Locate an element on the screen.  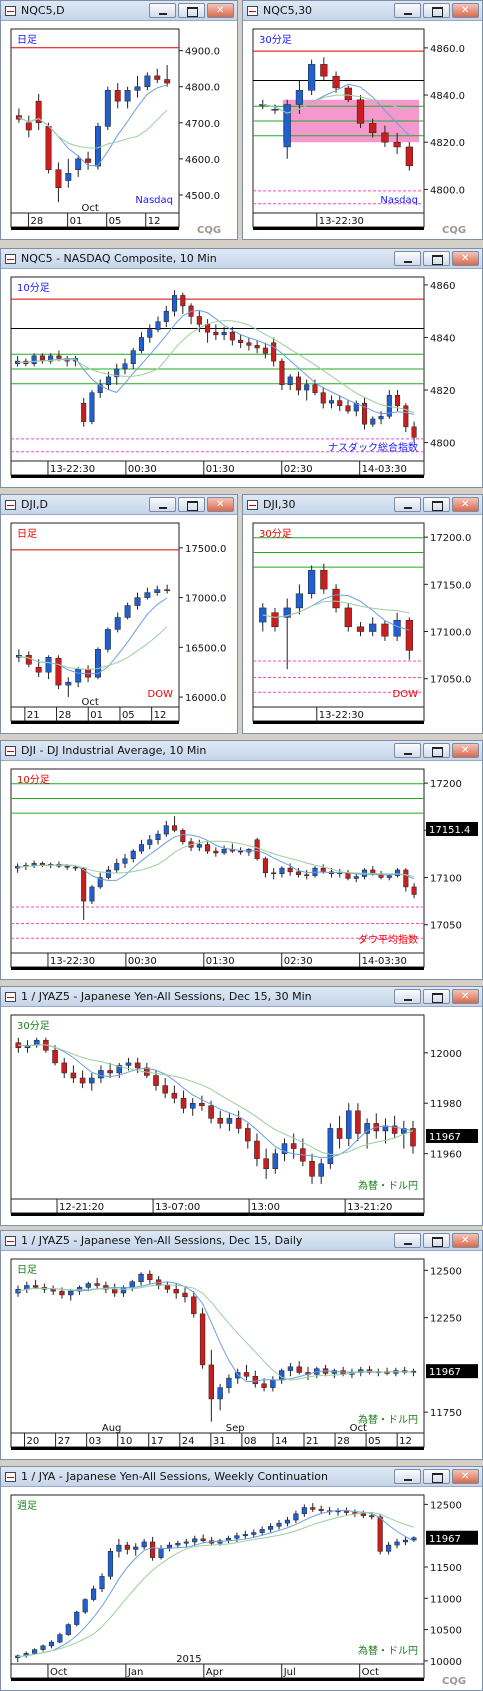
title-bar: NQC5,30 is located at coordinates (362, 11).